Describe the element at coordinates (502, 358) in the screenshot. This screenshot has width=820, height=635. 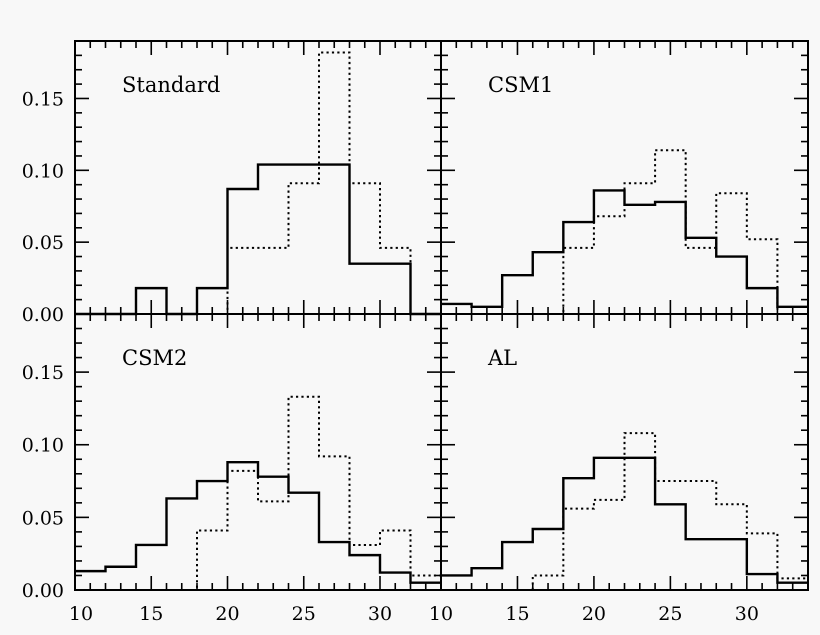
I see `panel-title: AL` at that location.